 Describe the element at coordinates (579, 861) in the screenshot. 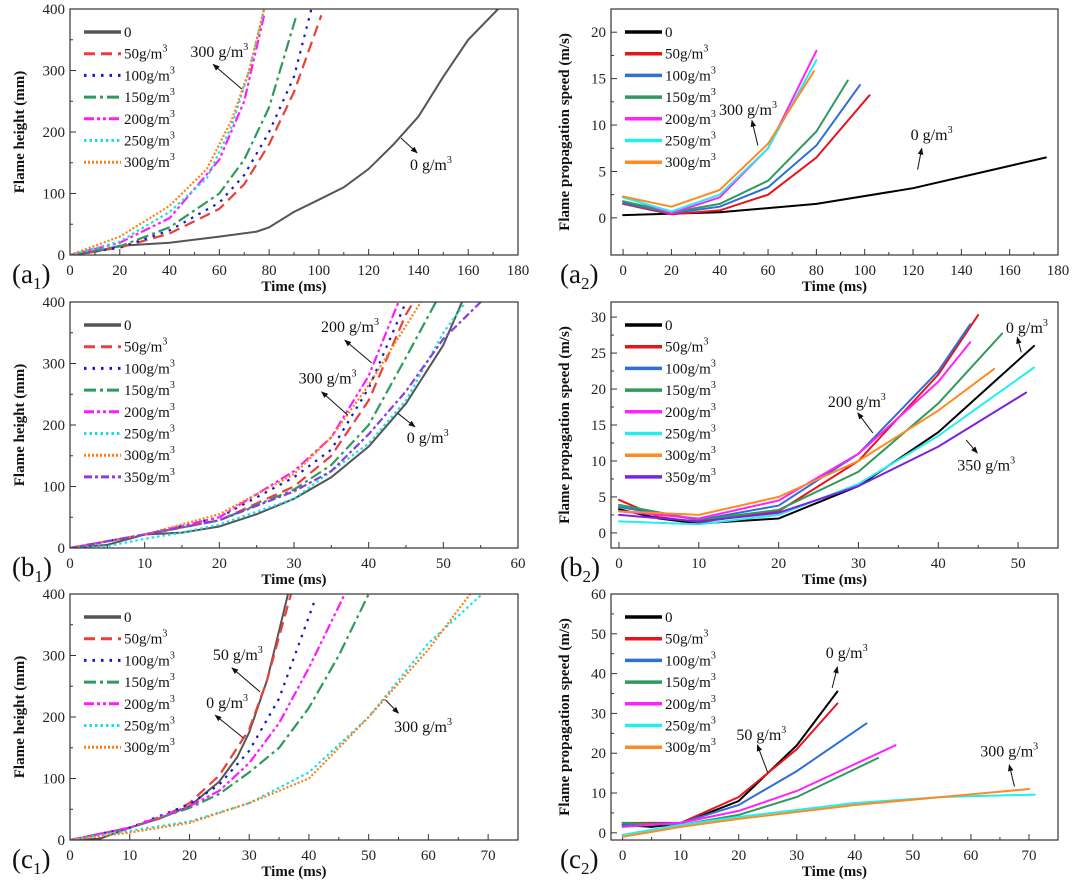

I see `panel-label: (c2)` at that location.